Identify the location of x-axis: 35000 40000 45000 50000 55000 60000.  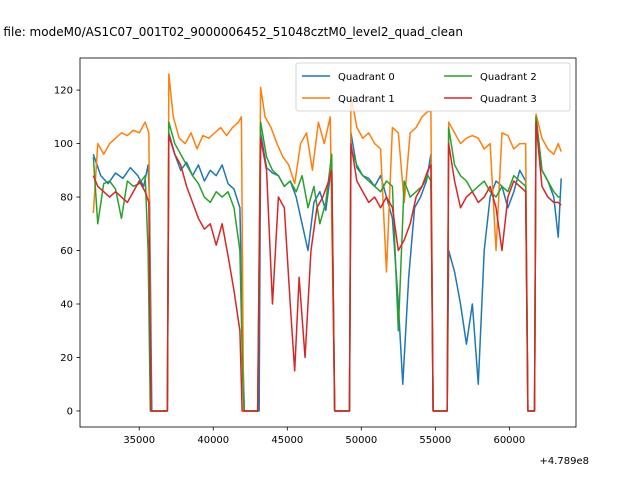
(324, 436).